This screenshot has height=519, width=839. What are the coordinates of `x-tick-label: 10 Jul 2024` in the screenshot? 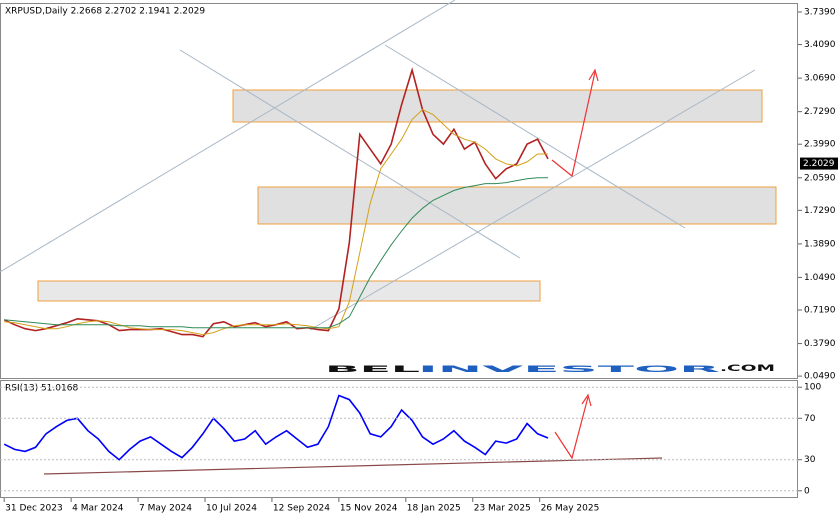 It's located at (231, 509).